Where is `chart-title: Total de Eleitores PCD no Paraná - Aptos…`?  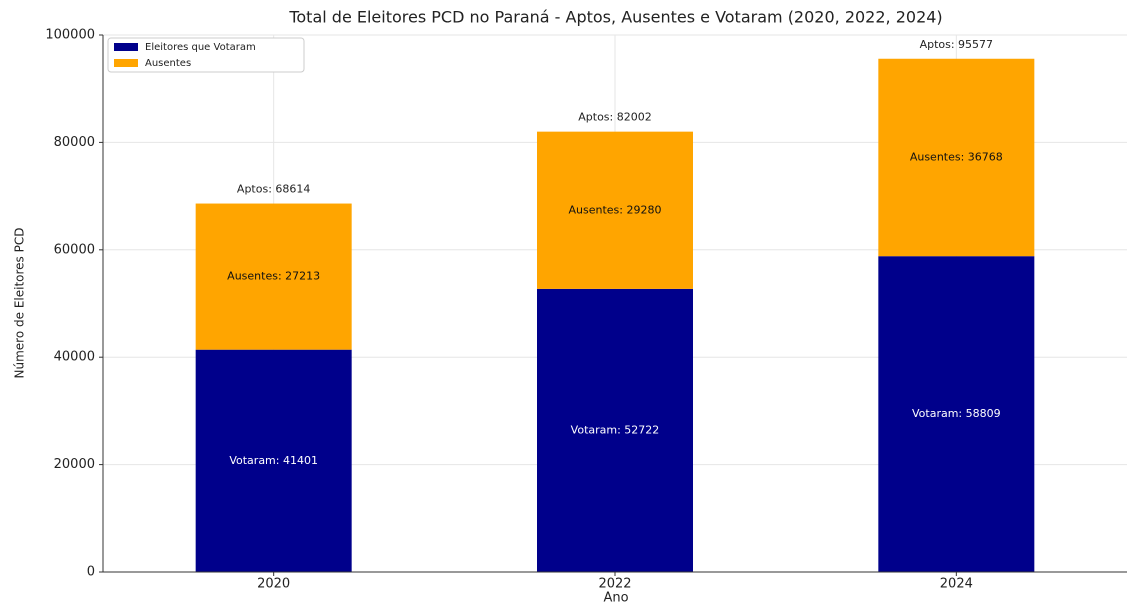 chart-title: Total de Eleitores PCD no Paraná - Aptos… is located at coordinates (615, 17).